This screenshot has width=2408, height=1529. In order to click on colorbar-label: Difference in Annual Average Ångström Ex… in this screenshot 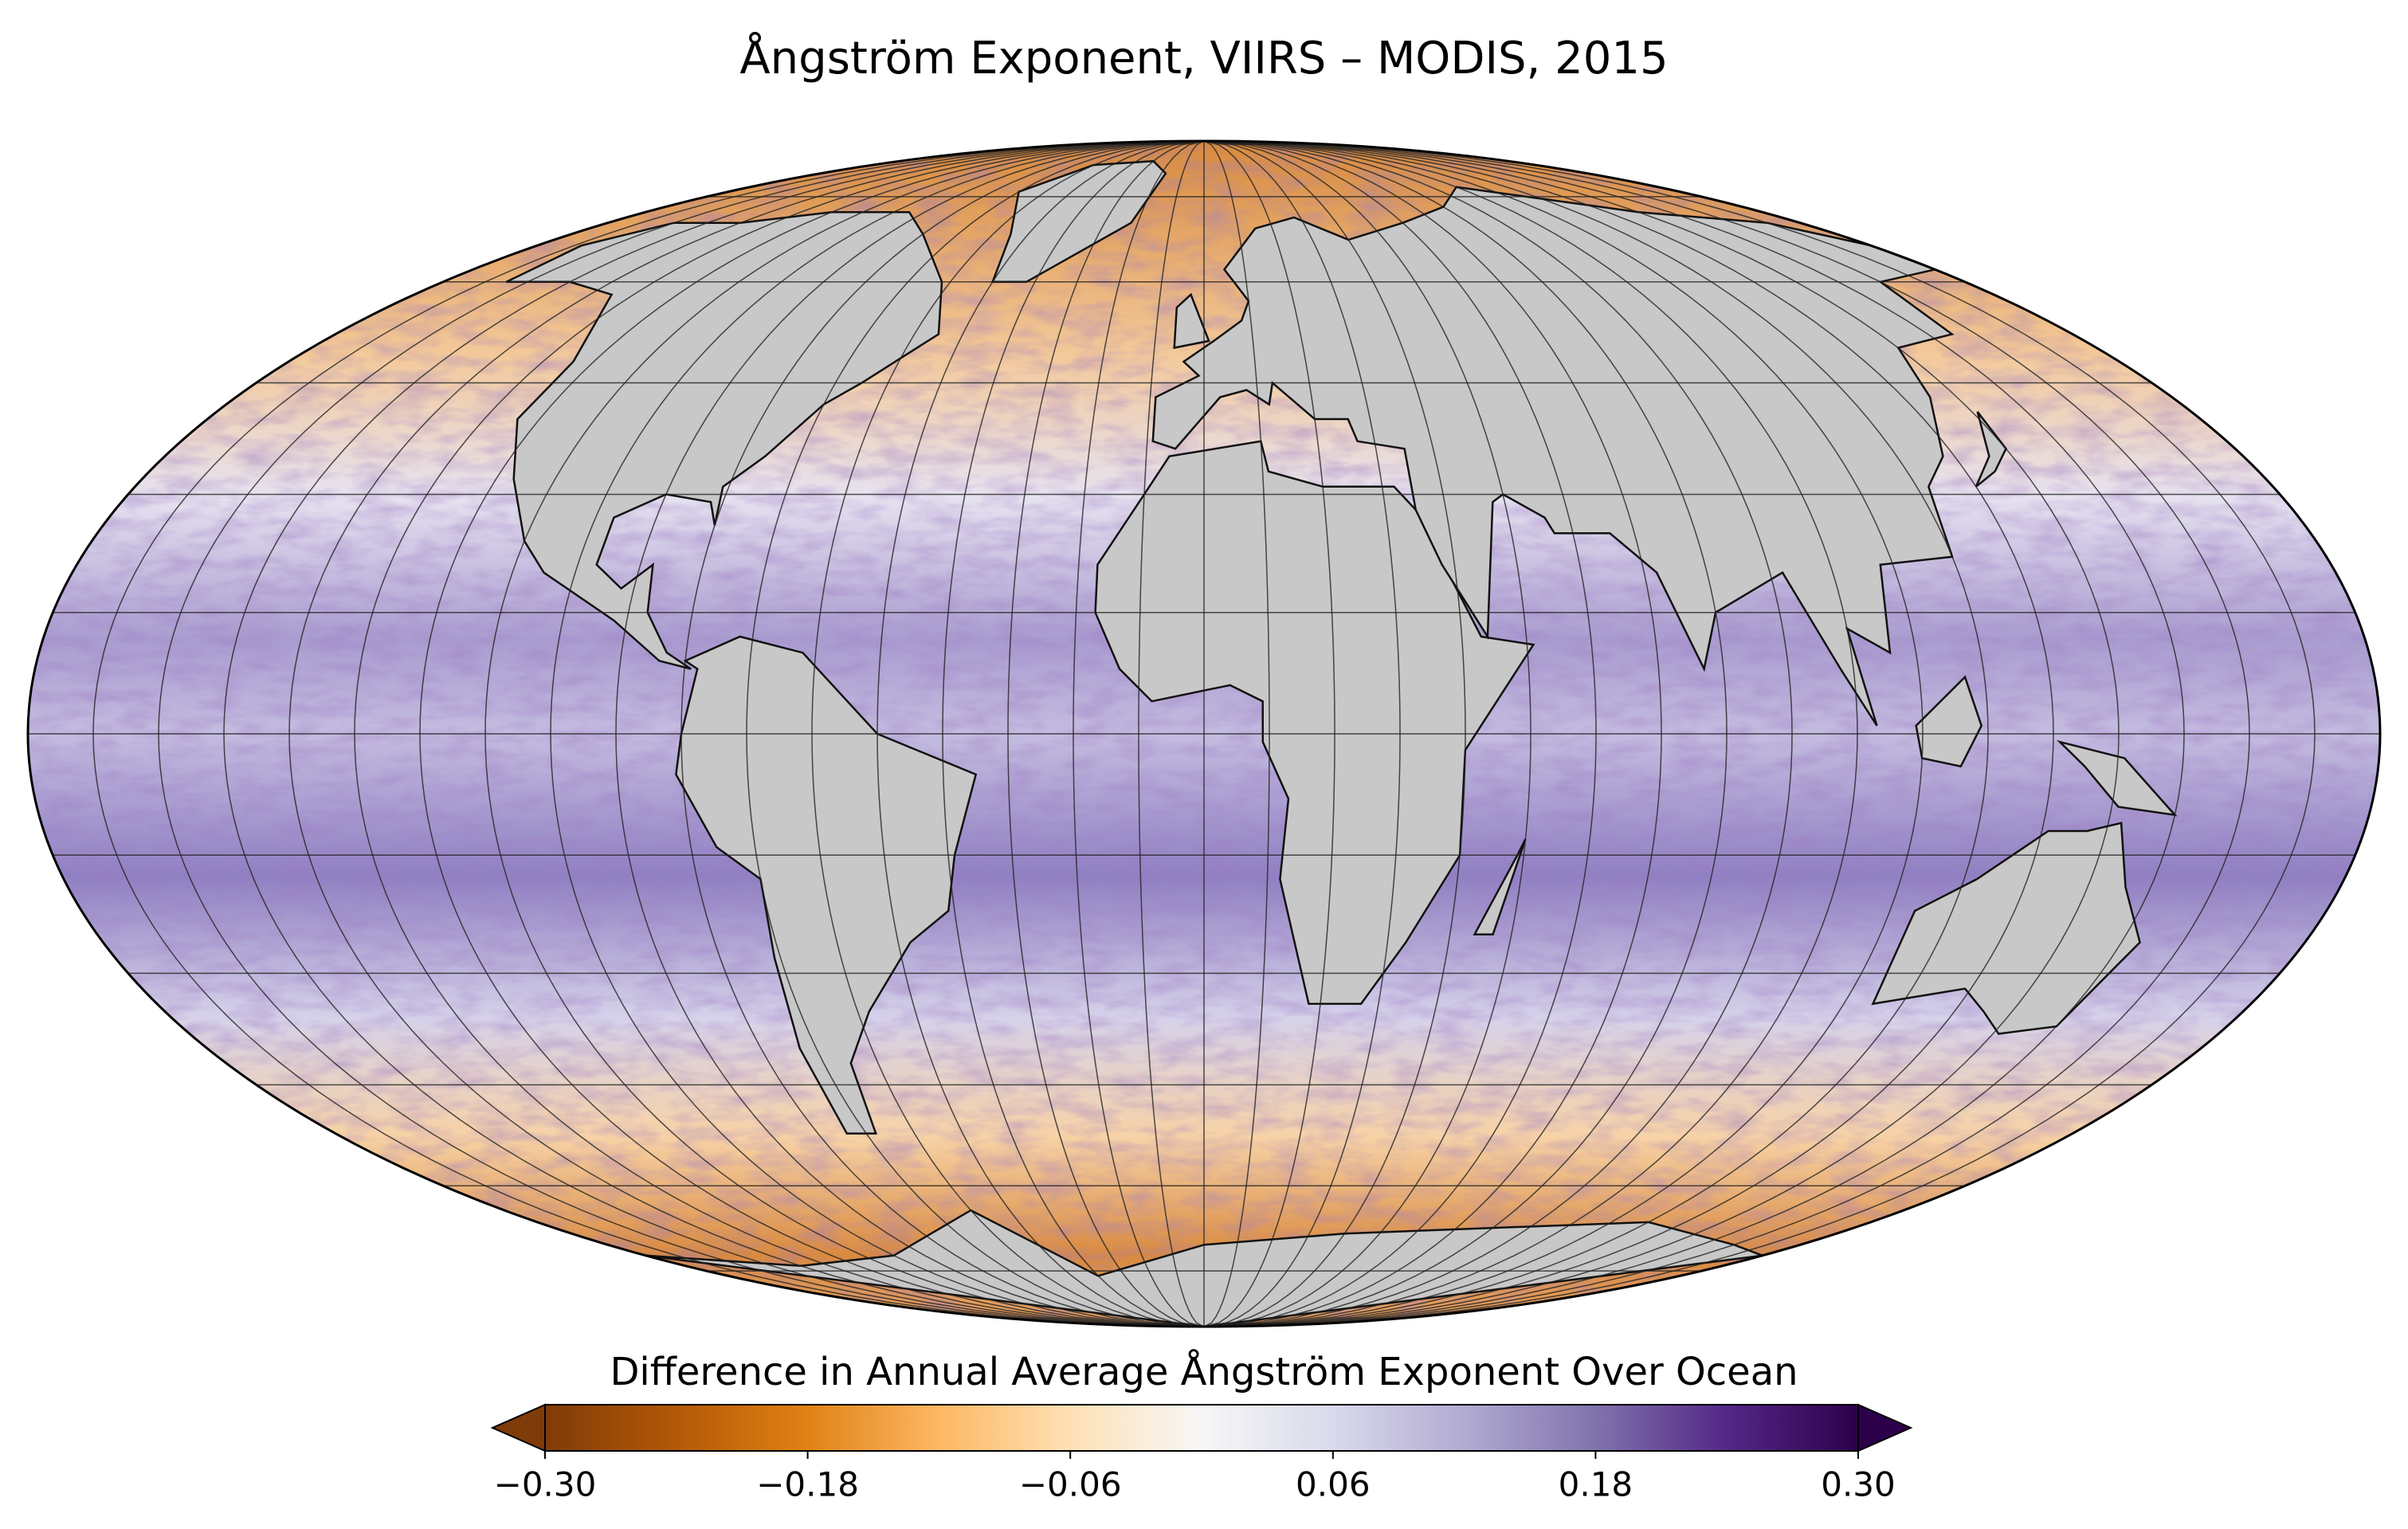, I will do `click(1204, 1371)`.